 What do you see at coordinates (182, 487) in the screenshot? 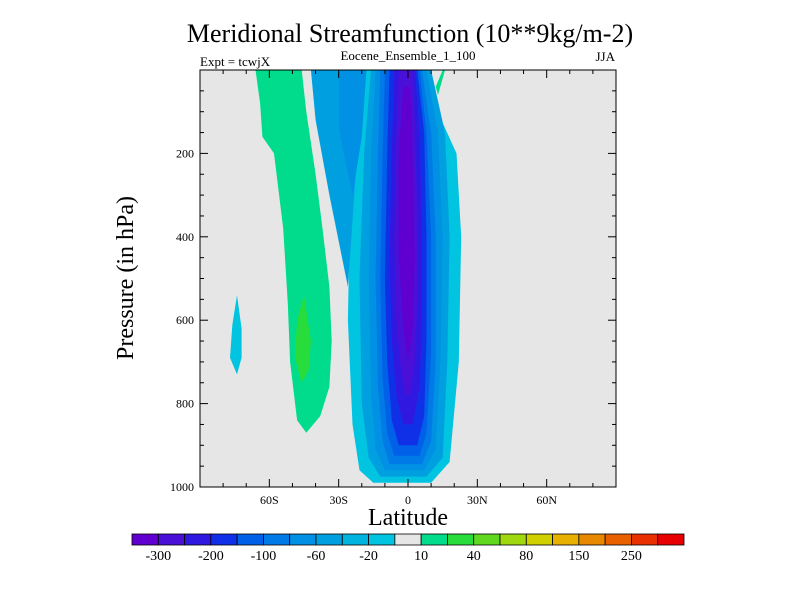
I see `y-tick-label: 1000` at bounding box center [182, 487].